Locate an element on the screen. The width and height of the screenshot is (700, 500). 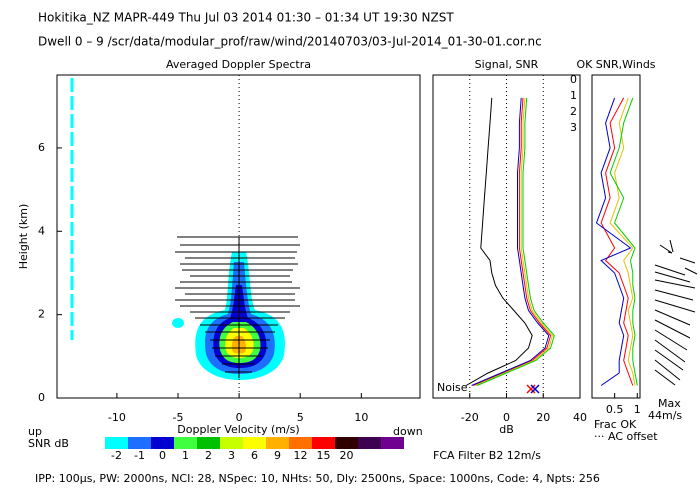
colorbar-tick-label: 12 is located at coordinates (301, 455).